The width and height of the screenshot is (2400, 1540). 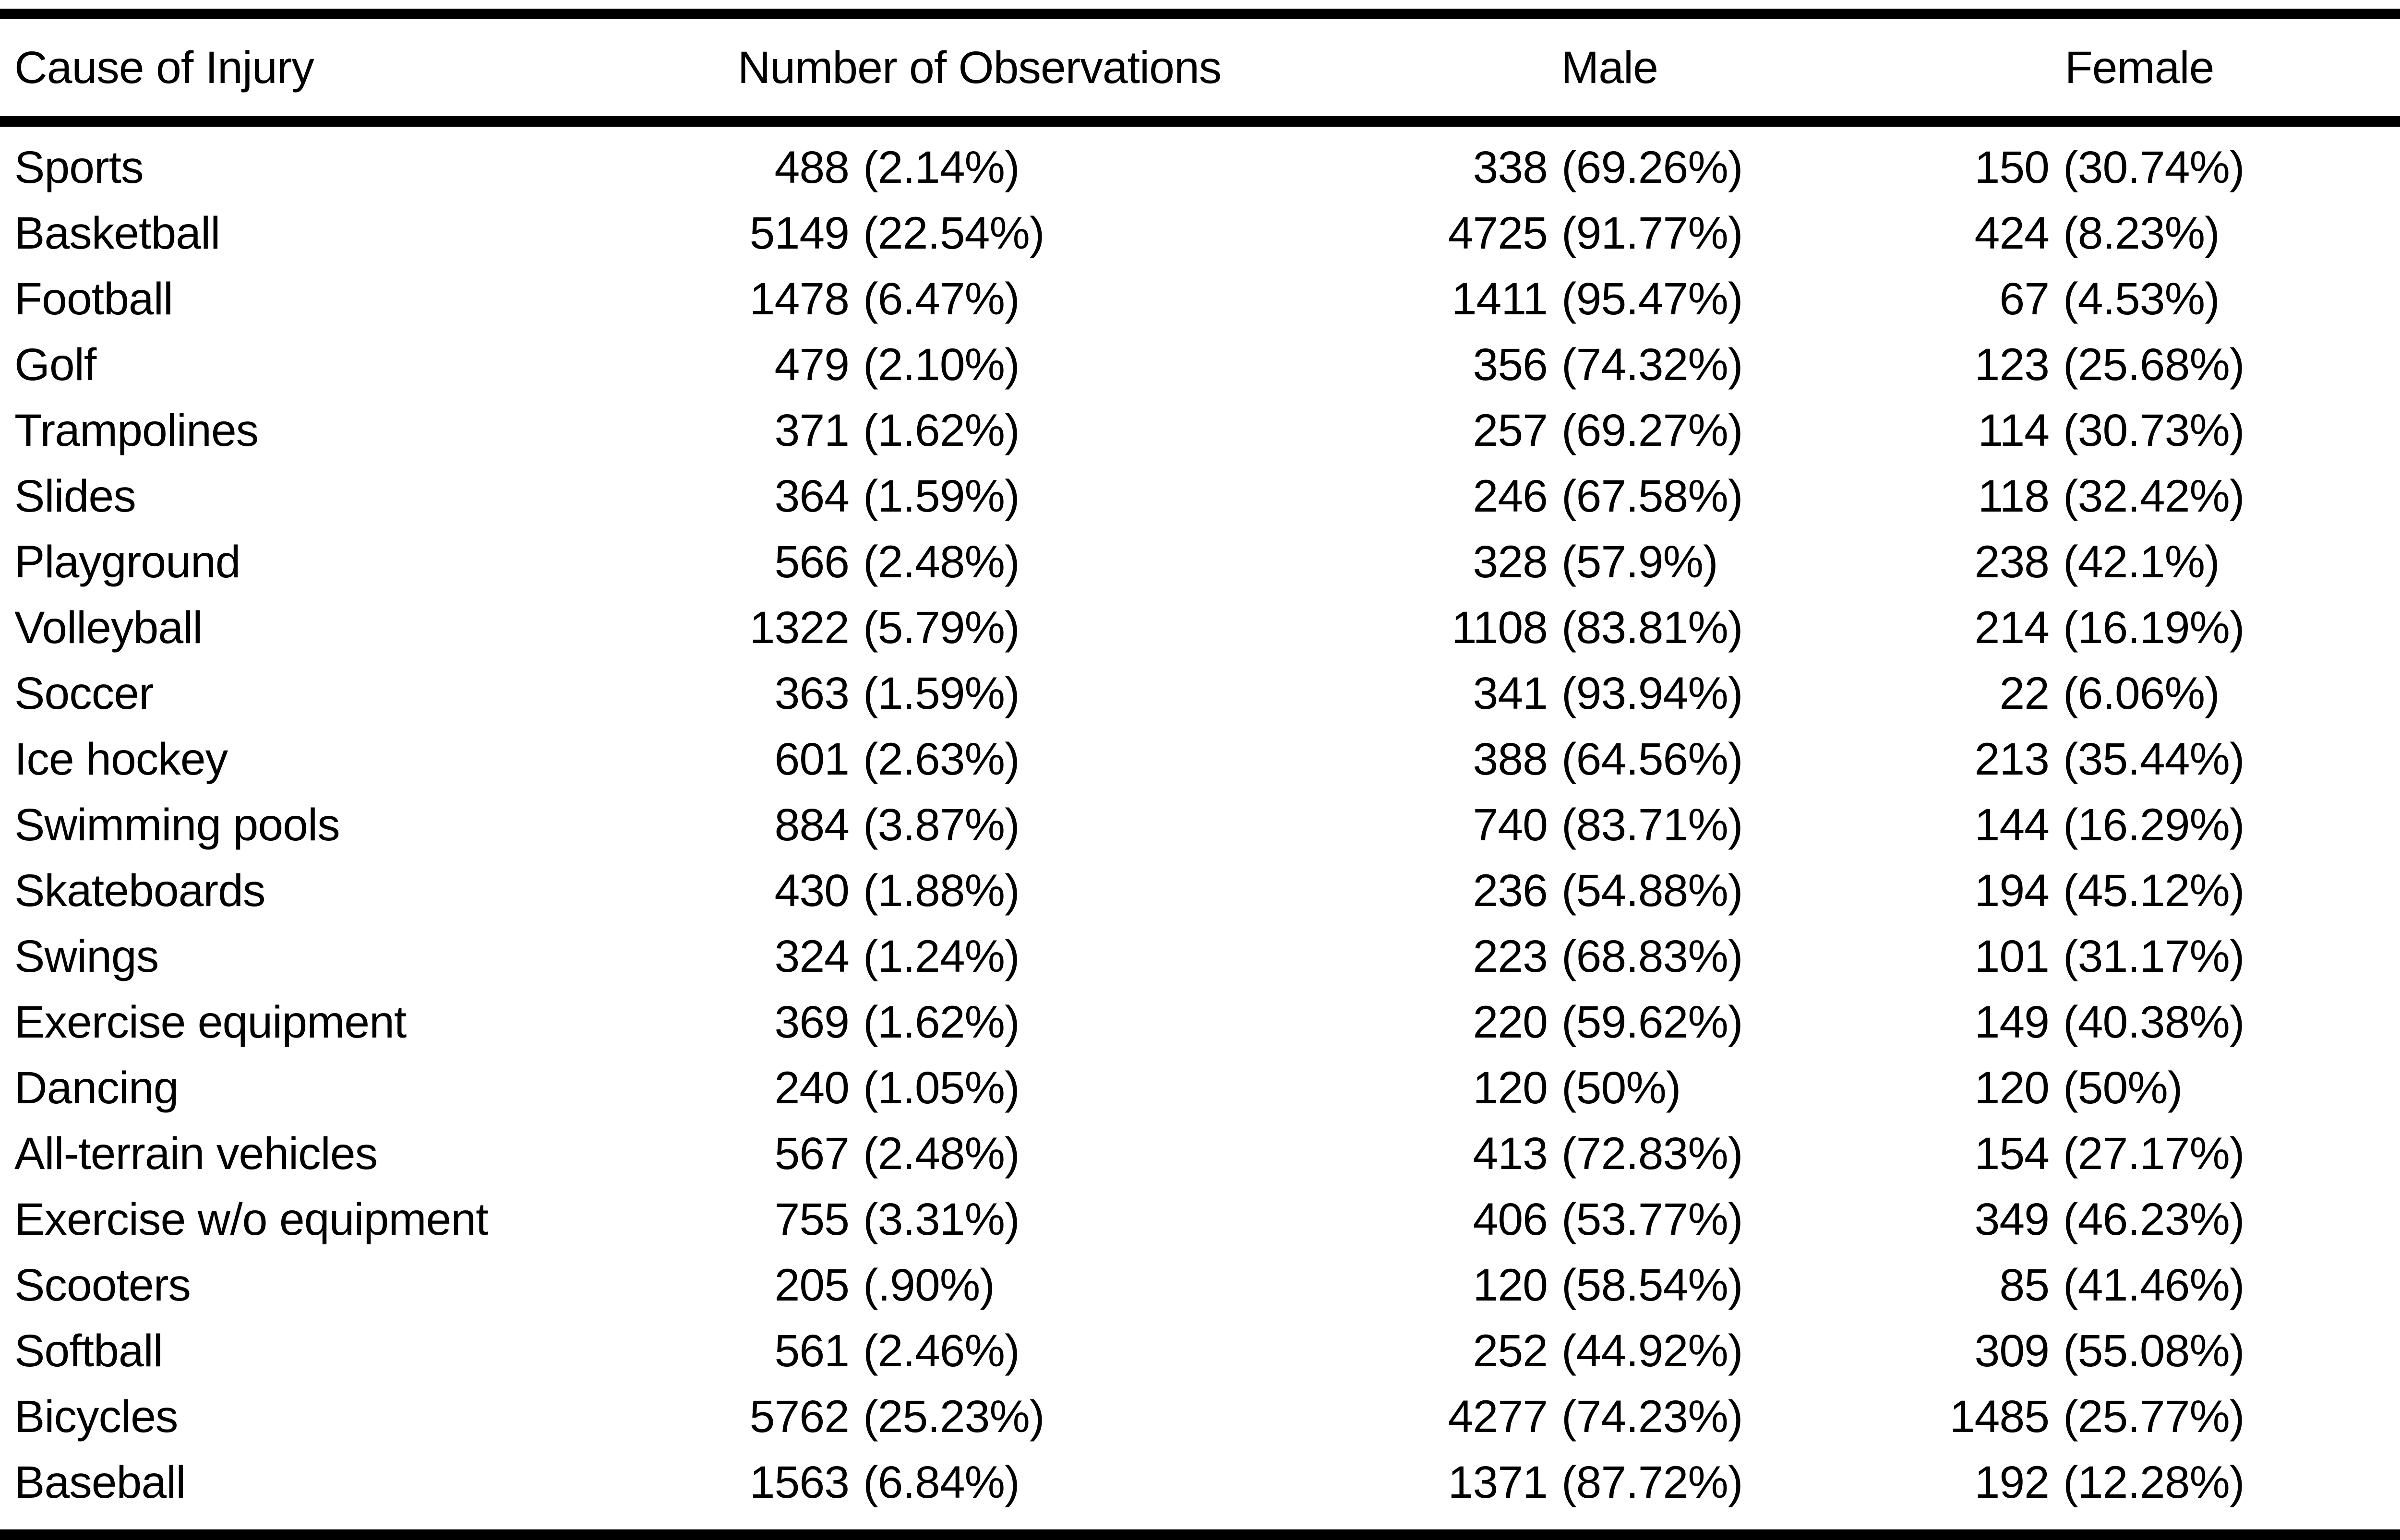 What do you see at coordinates (812, 496) in the screenshot?
I see `cell-observations-count: 364` at bounding box center [812, 496].